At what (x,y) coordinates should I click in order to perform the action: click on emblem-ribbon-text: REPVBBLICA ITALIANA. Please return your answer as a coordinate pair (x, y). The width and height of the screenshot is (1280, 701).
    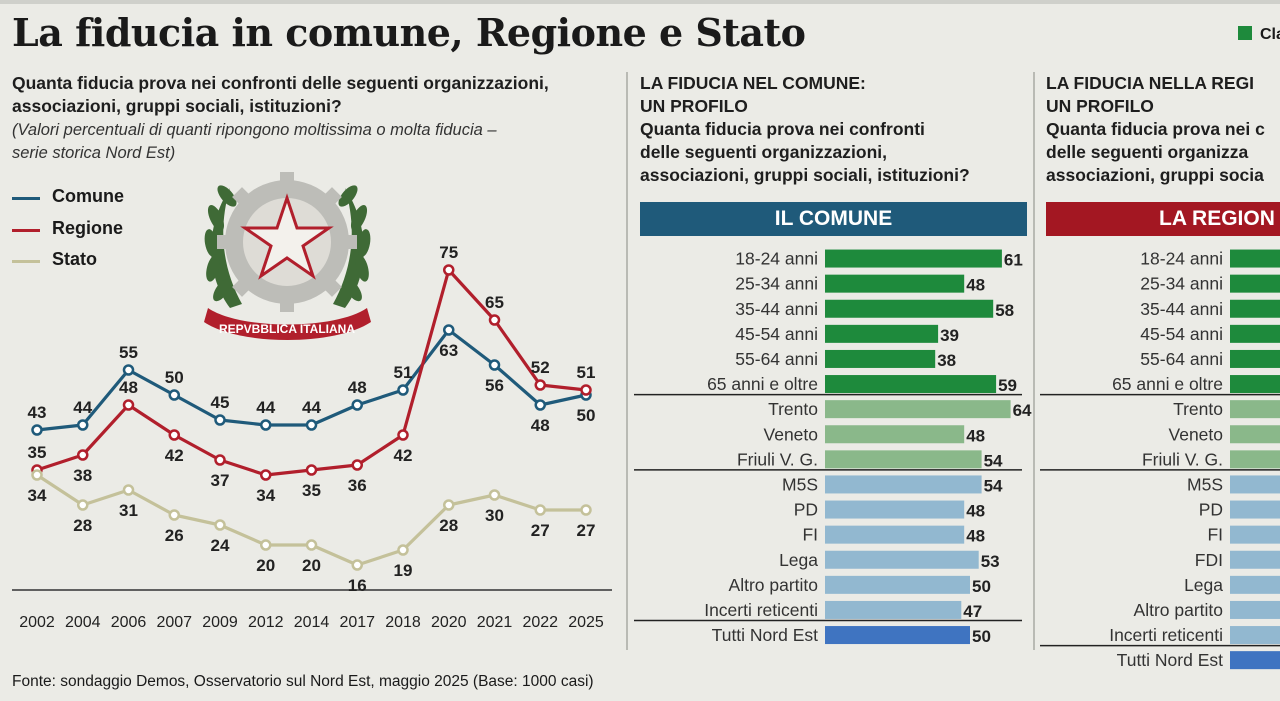
    Looking at the image, I should click on (287, 329).